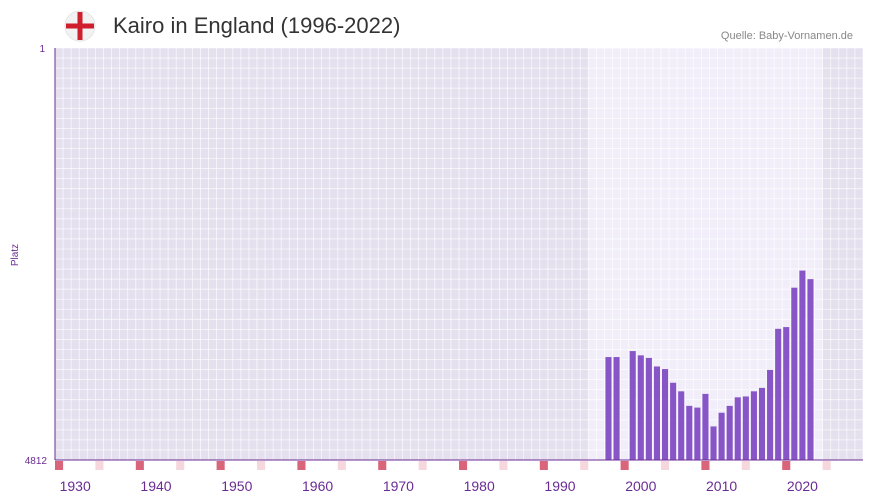 This screenshot has width=873, height=502. What do you see at coordinates (616, 408) in the screenshot?
I see `bar-1997` at bounding box center [616, 408].